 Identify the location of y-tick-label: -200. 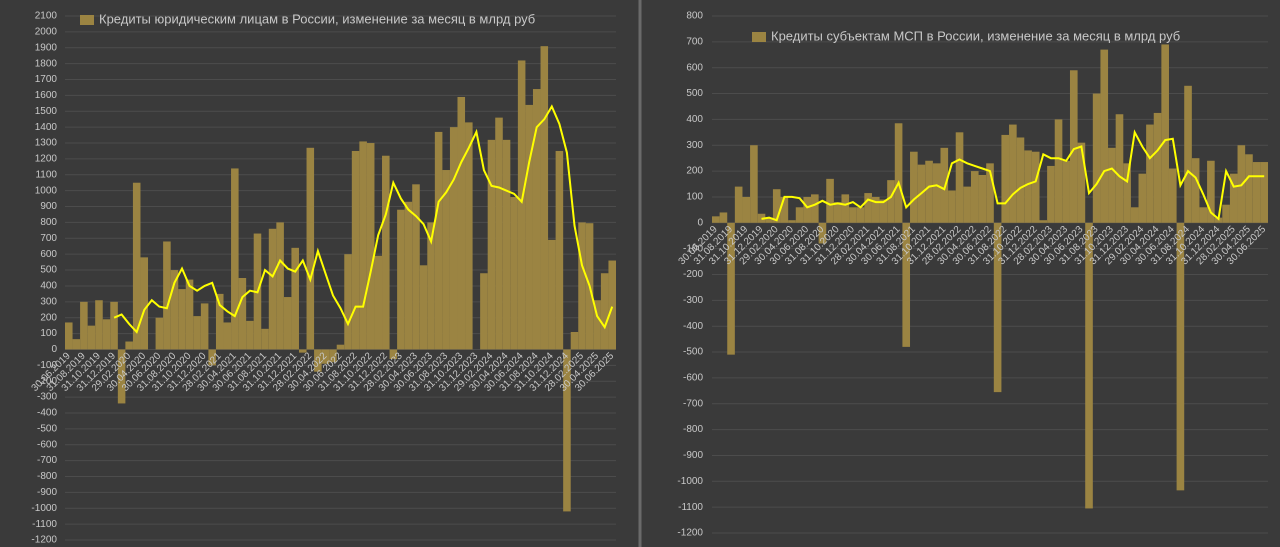
(47, 381).